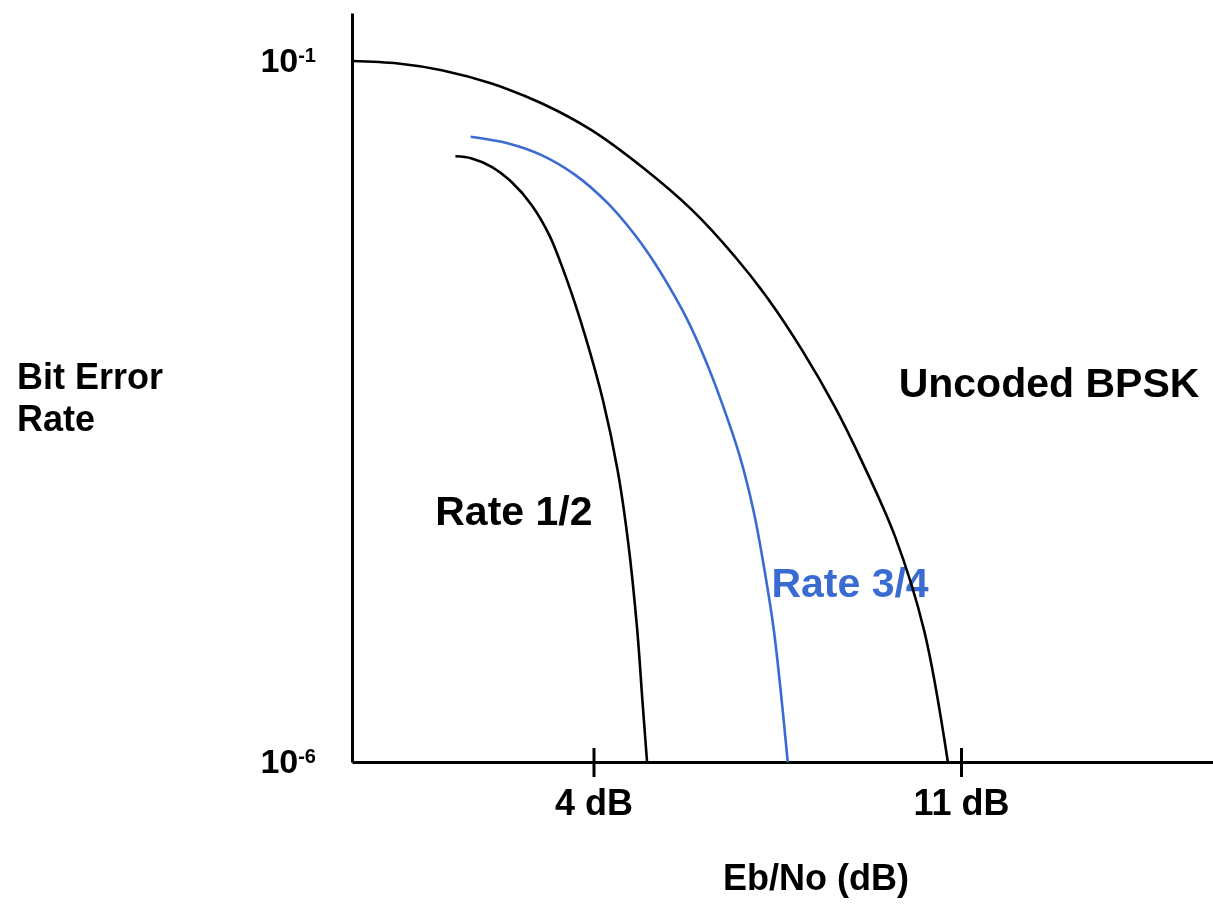 This screenshot has width=1213, height=922. I want to click on series-label: Rate 1/2, so click(514, 510).